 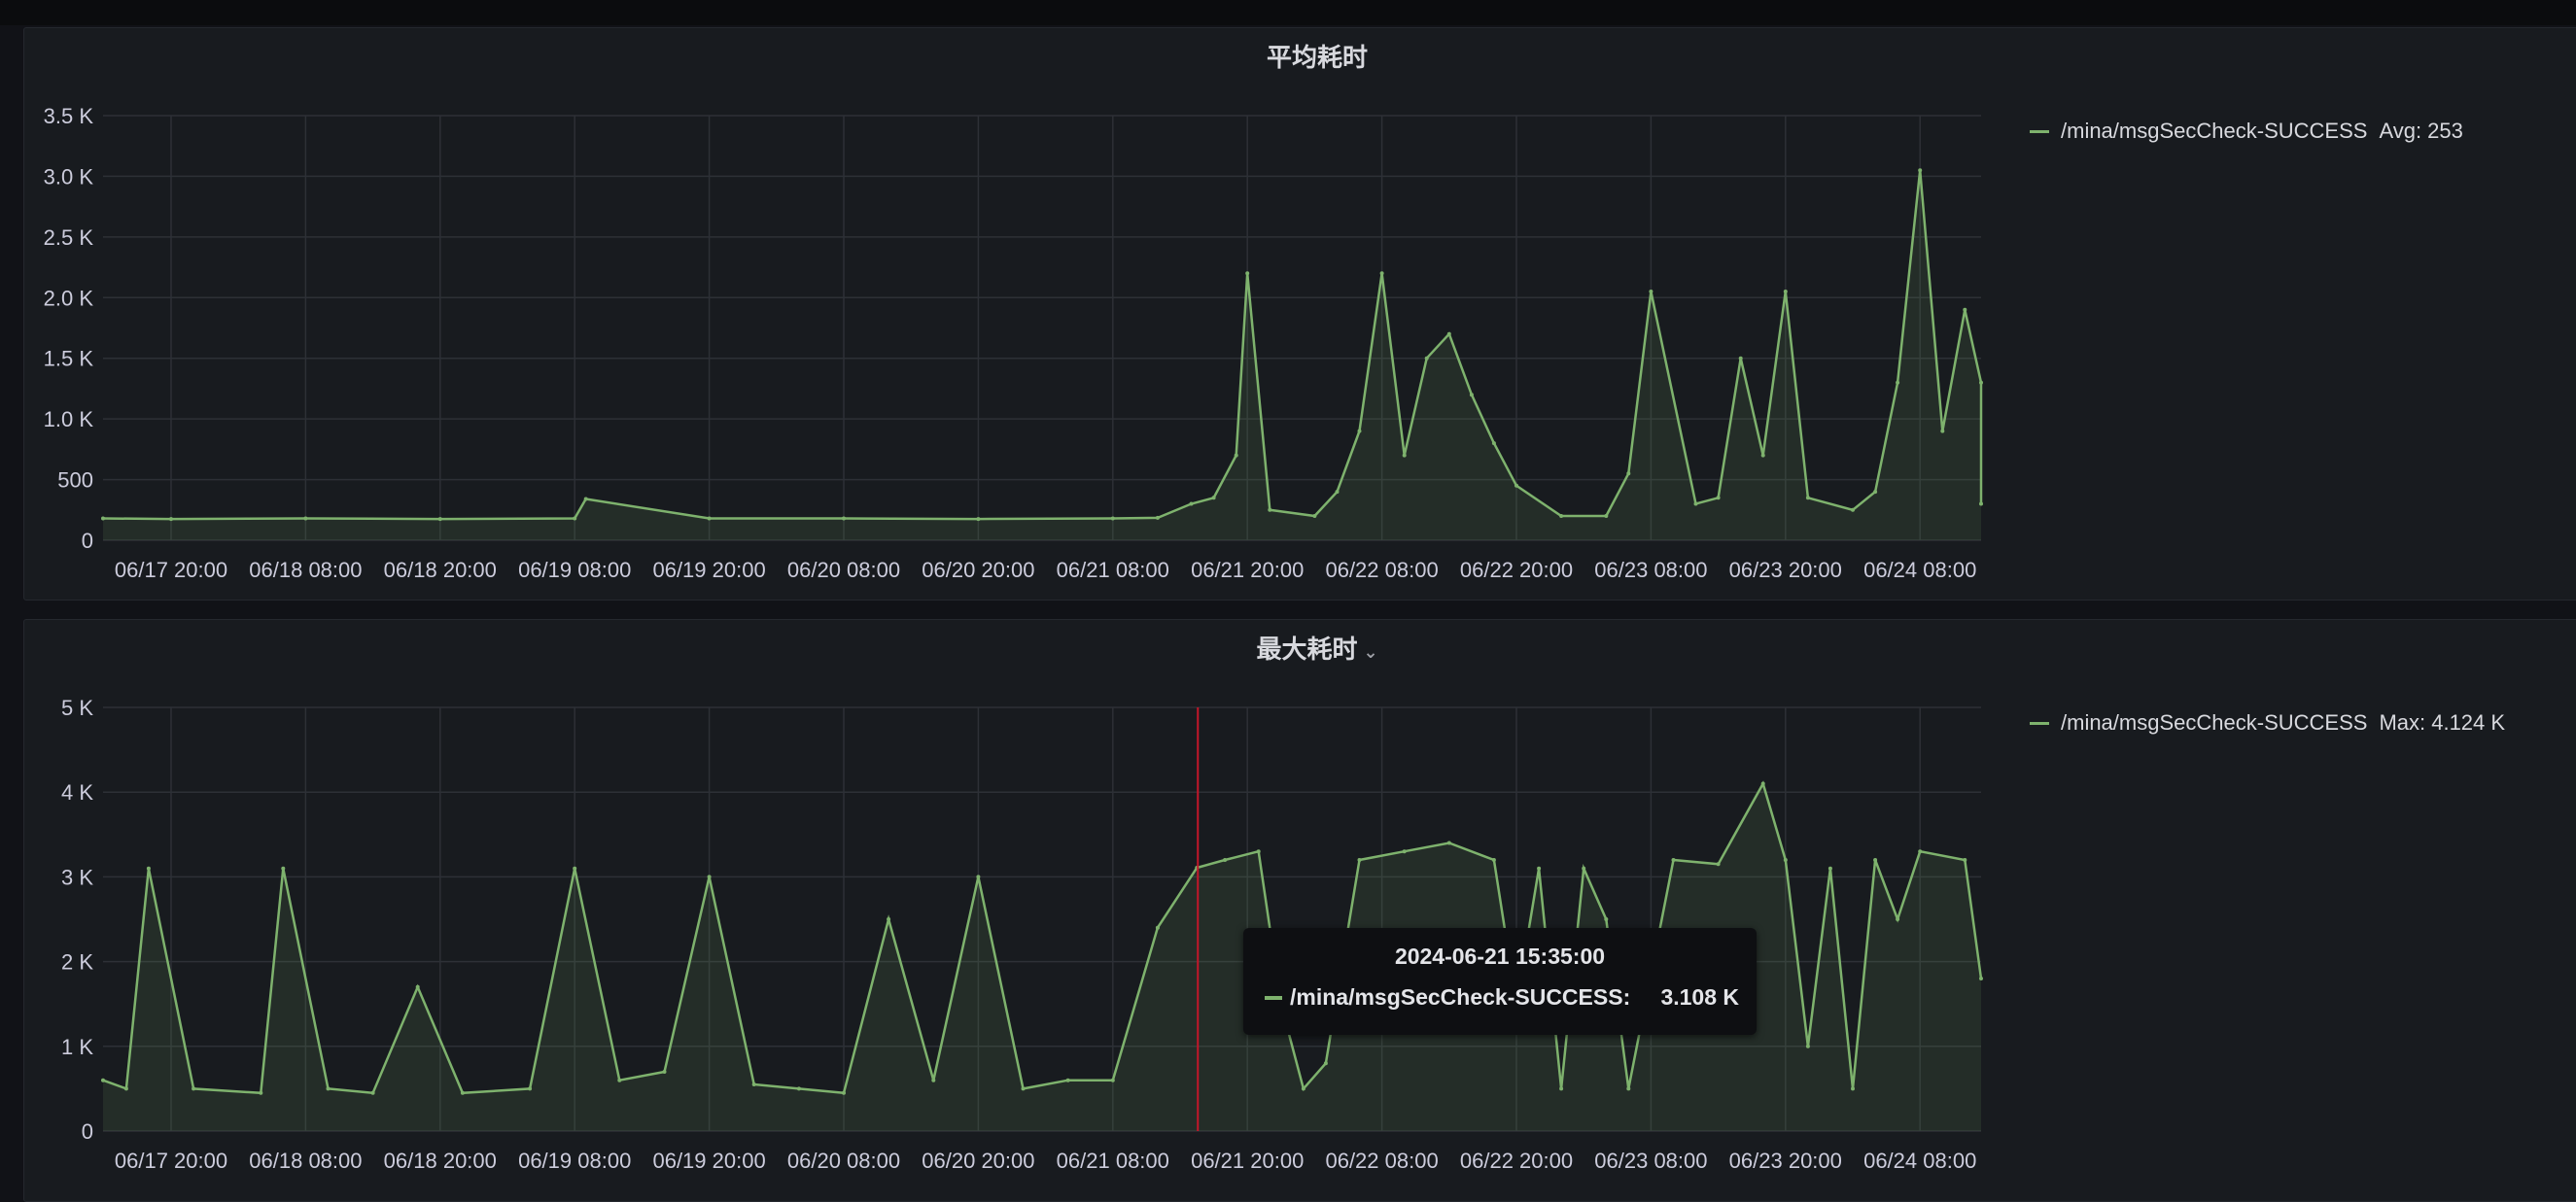 What do you see at coordinates (1919, 1161) in the screenshot?
I see `x-tick-label: 06/24 08:00` at bounding box center [1919, 1161].